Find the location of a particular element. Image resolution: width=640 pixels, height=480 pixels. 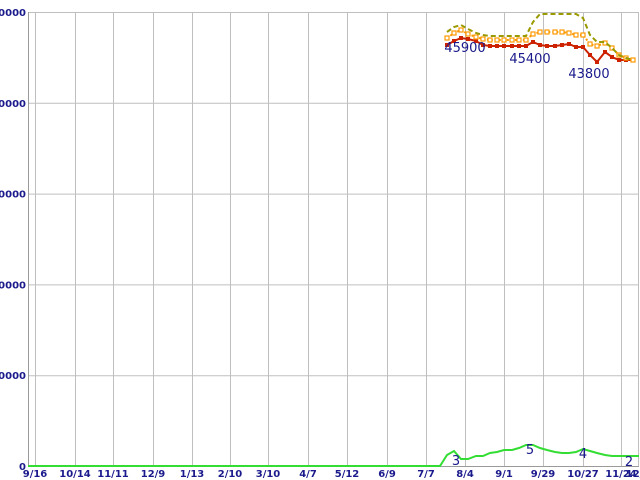

y-axis-tick-label: 0 is located at coordinates (22, 467).